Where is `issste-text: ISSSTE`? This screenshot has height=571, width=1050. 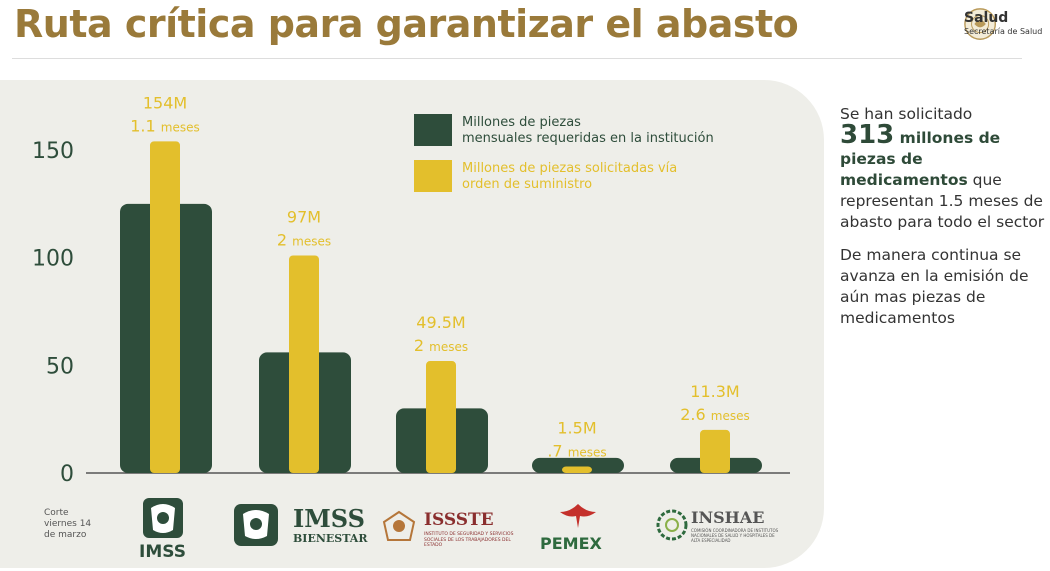
issste-text: ISSSTE is located at coordinates (459, 520).